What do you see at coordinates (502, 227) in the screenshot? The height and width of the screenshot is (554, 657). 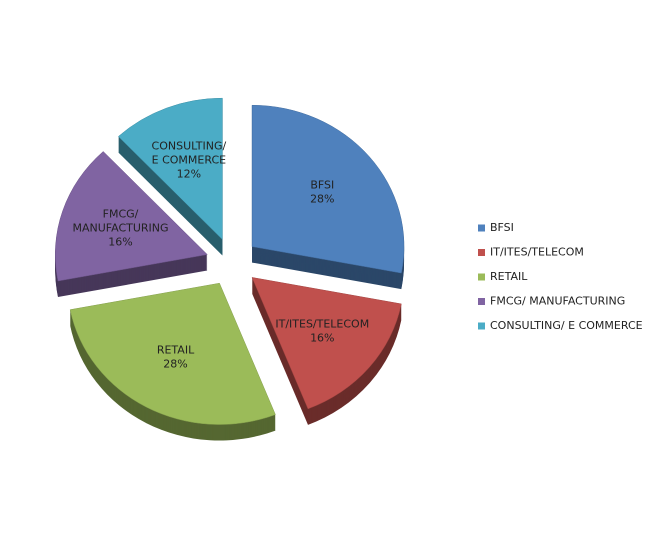 I see `legend-label: BFSI` at bounding box center [502, 227].